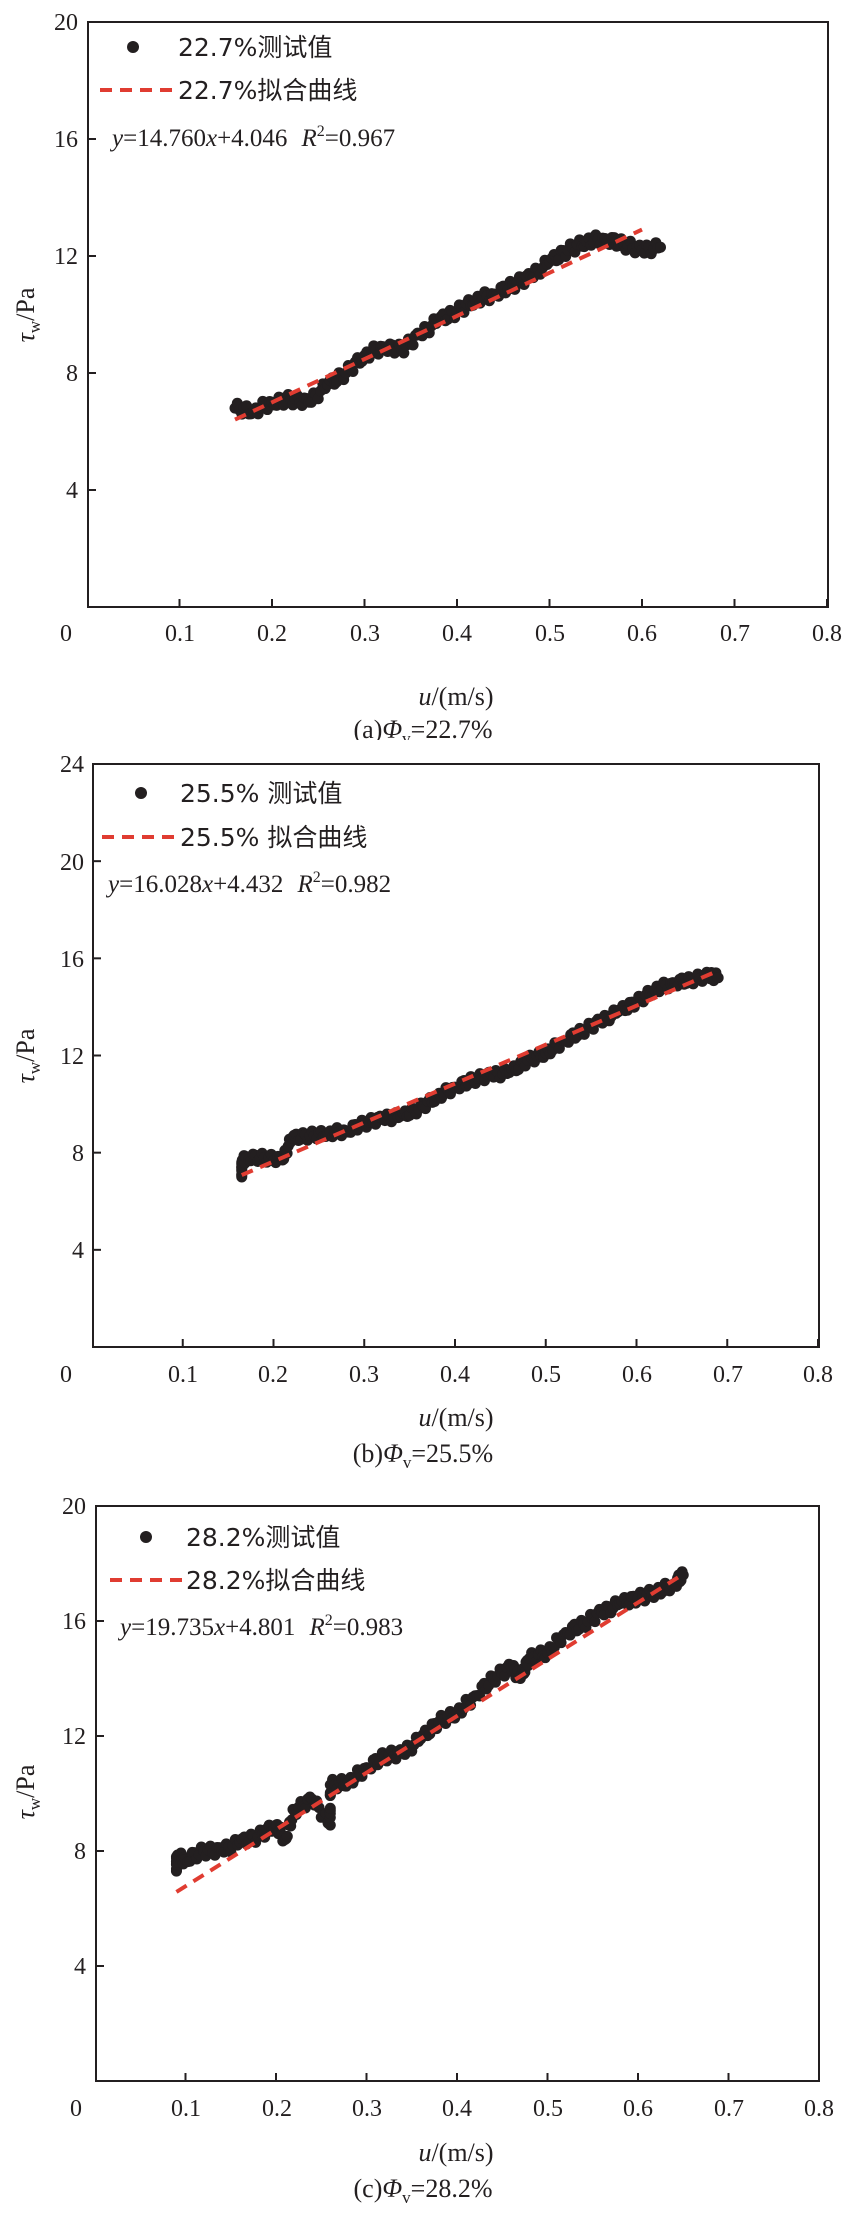  What do you see at coordinates (267, 90) in the screenshot?
I see `legend-fit-label: 22.7%拟合曲线` at bounding box center [267, 90].